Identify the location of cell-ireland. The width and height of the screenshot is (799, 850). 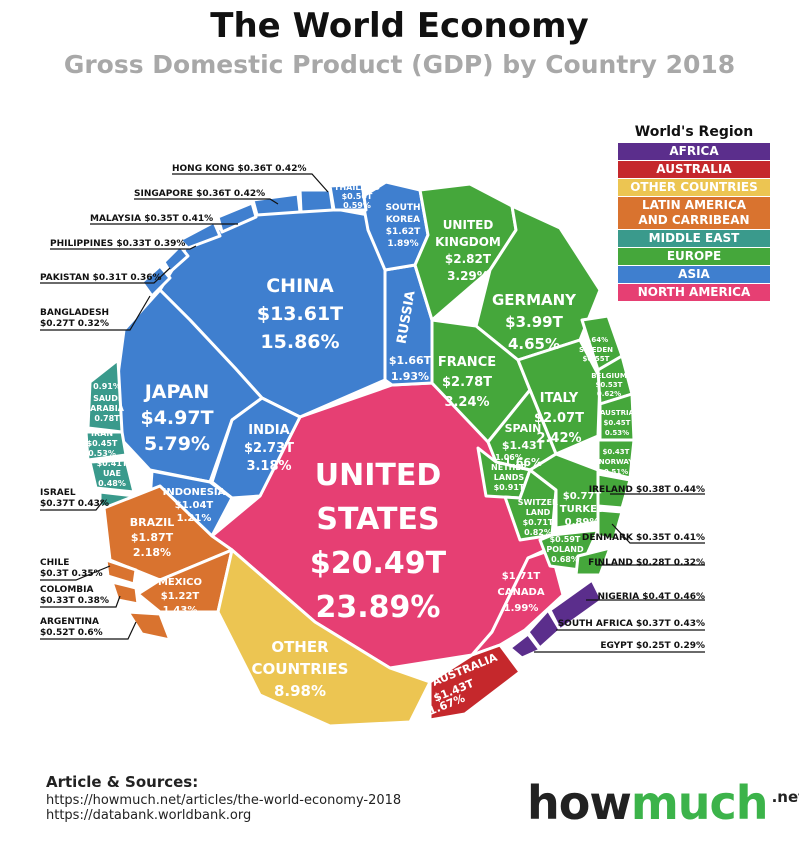
(614, 491).